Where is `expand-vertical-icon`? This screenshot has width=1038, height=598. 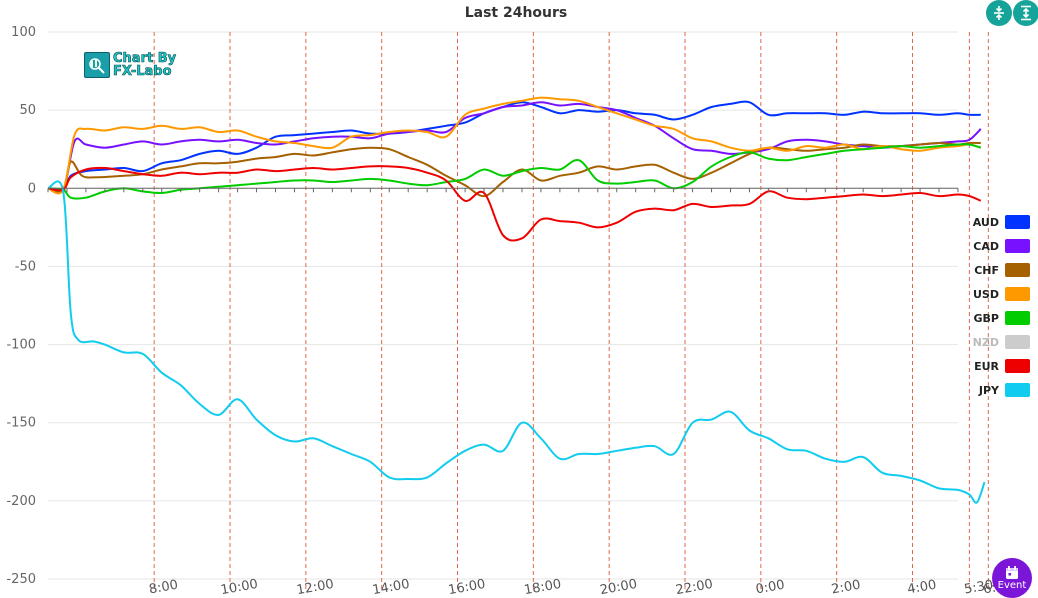 expand-vertical-icon is located at coordinates (1026, 13).